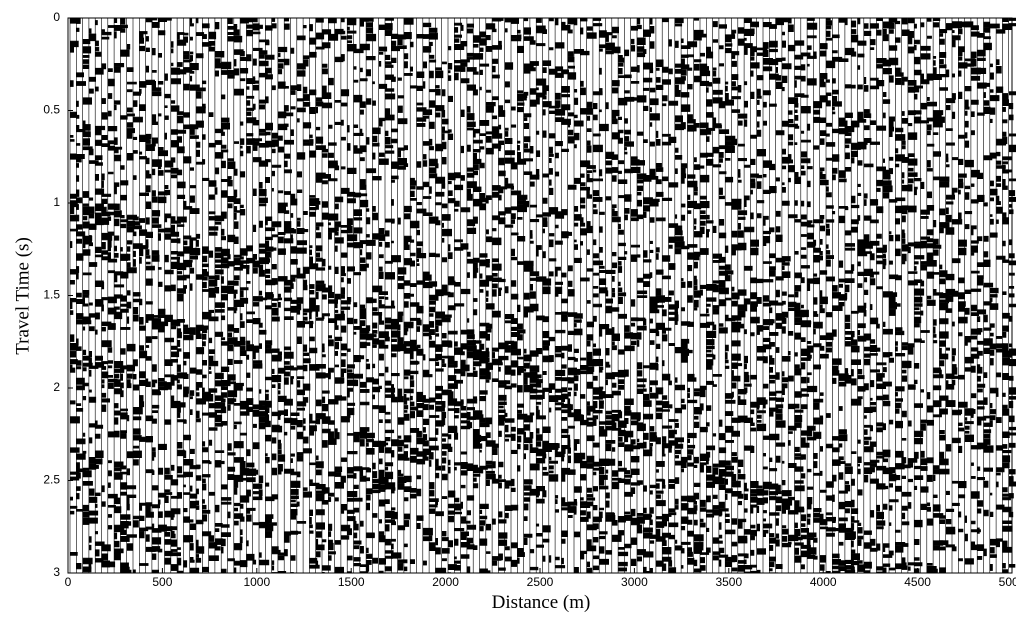 The width and height of the screenshot is (1016, 617). What do you see at coordinates (351, 582) in the screenshot?
I see `x-tick-label: 1500` at bounding box center [351, 582].